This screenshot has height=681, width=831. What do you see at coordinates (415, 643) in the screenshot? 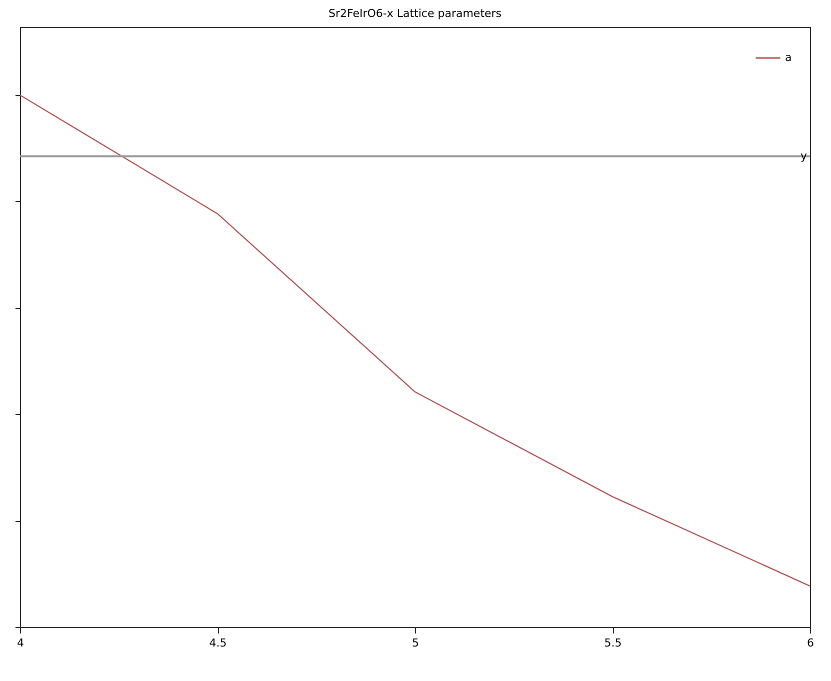
I see `x-tick-label: 5` at bounding box center [415, 643].